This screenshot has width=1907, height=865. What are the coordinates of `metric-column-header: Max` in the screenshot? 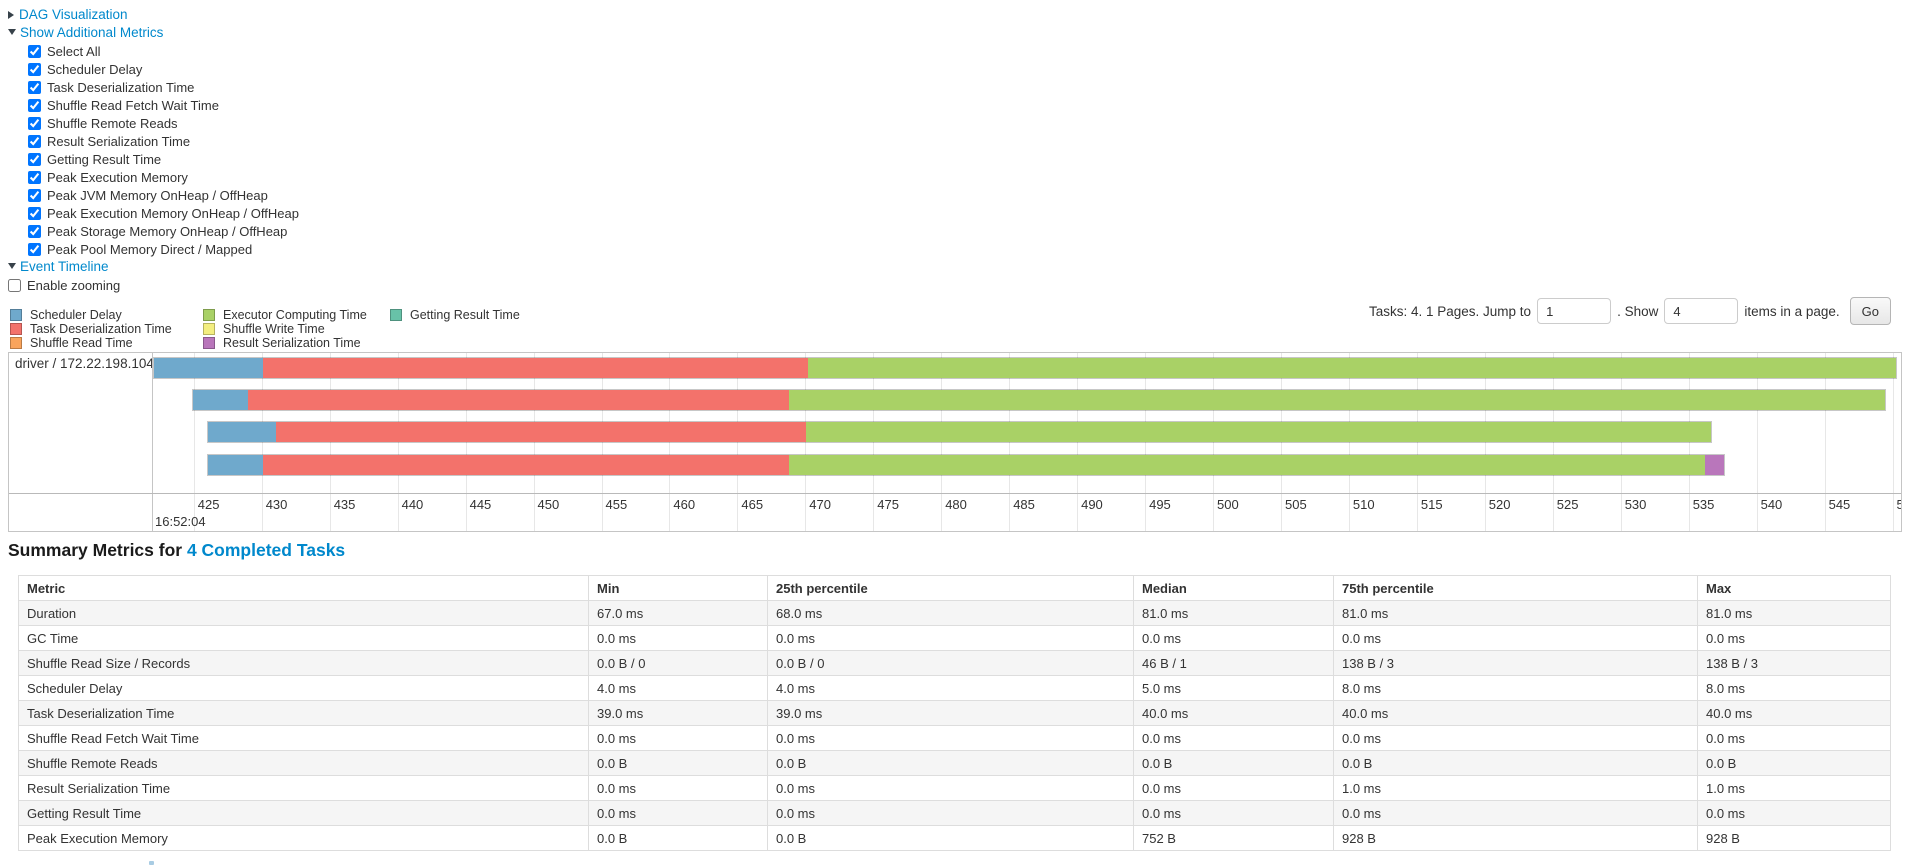 It's located at (1794, 588).